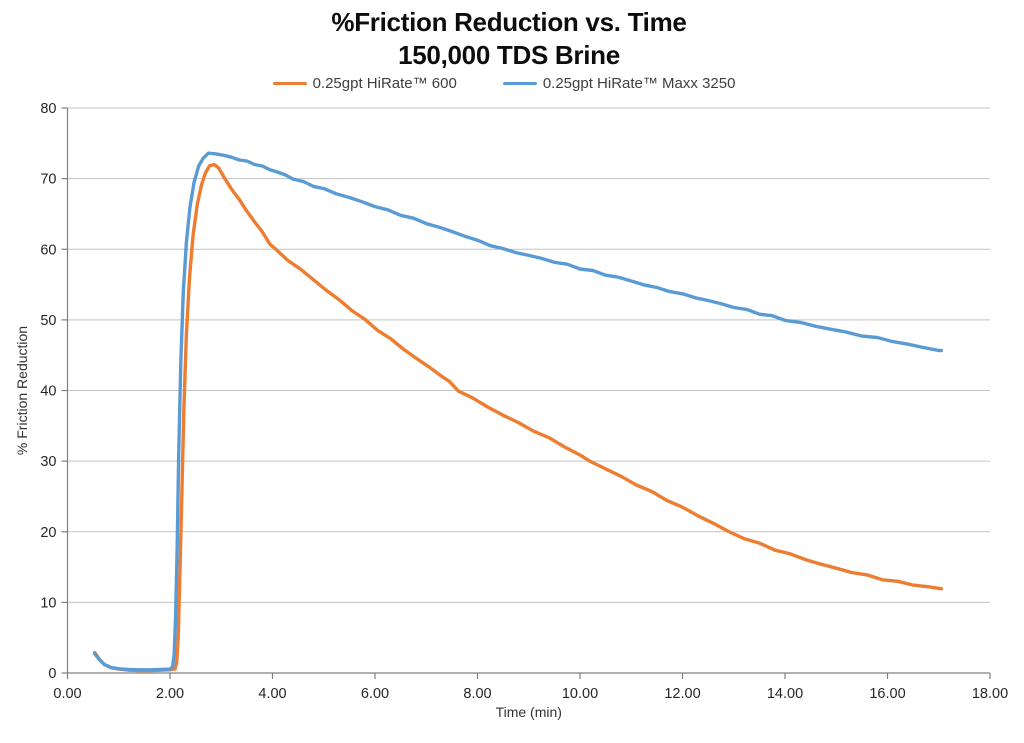  I want to click on x-tick-label-2.00: 2.00, so click(170, 694).